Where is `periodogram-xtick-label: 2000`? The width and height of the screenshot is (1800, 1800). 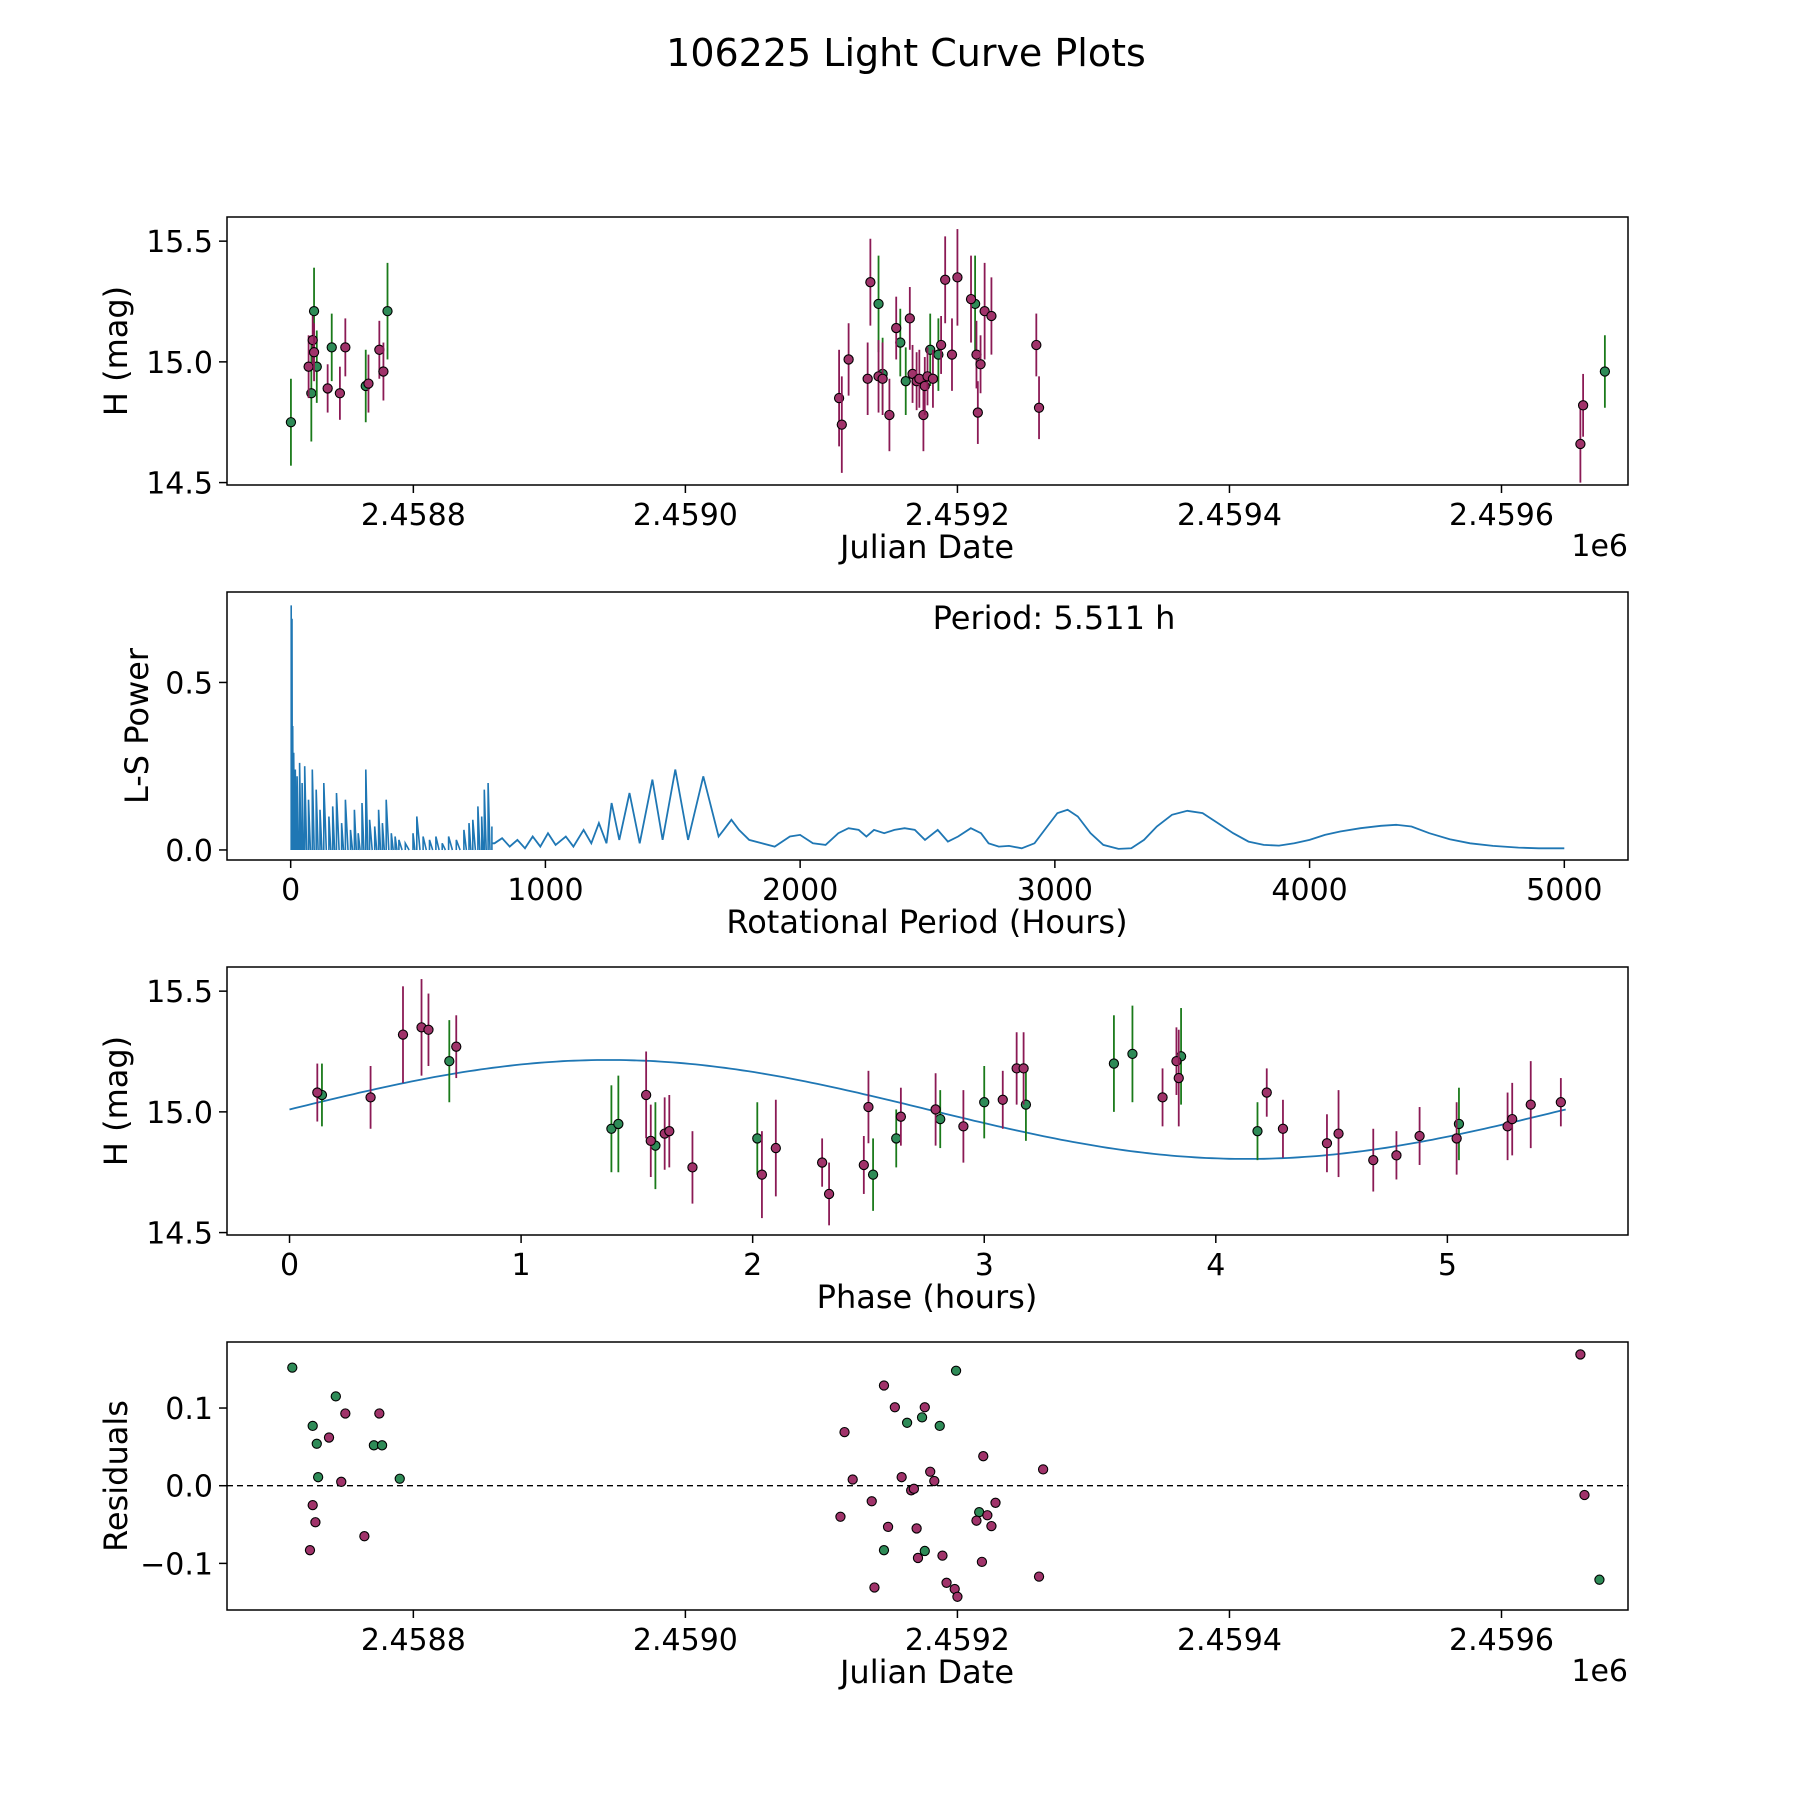 periodogram-xtick-label: 2000 is located at coordinates (800, 890).